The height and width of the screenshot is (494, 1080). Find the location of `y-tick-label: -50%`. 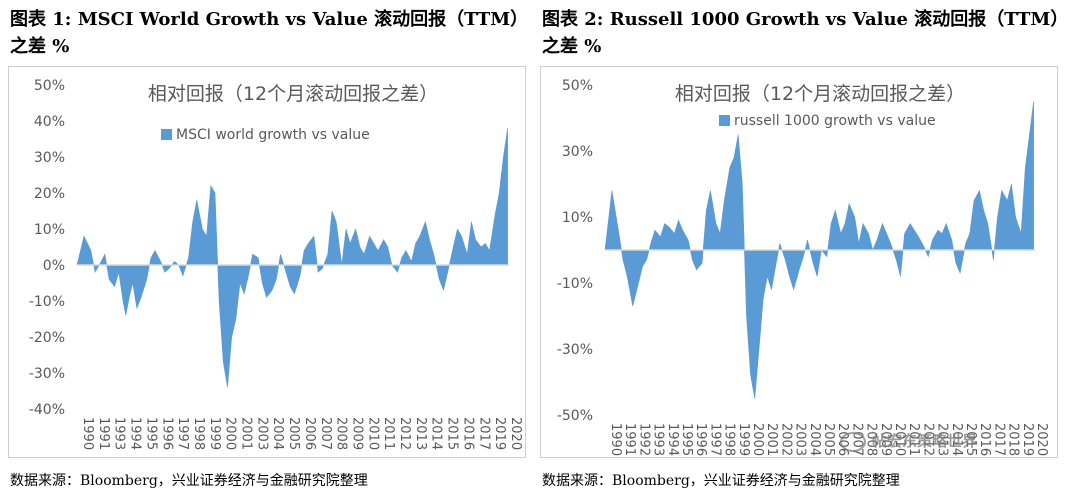

y-tick-label: -50% is located at coordinates (575, 416).